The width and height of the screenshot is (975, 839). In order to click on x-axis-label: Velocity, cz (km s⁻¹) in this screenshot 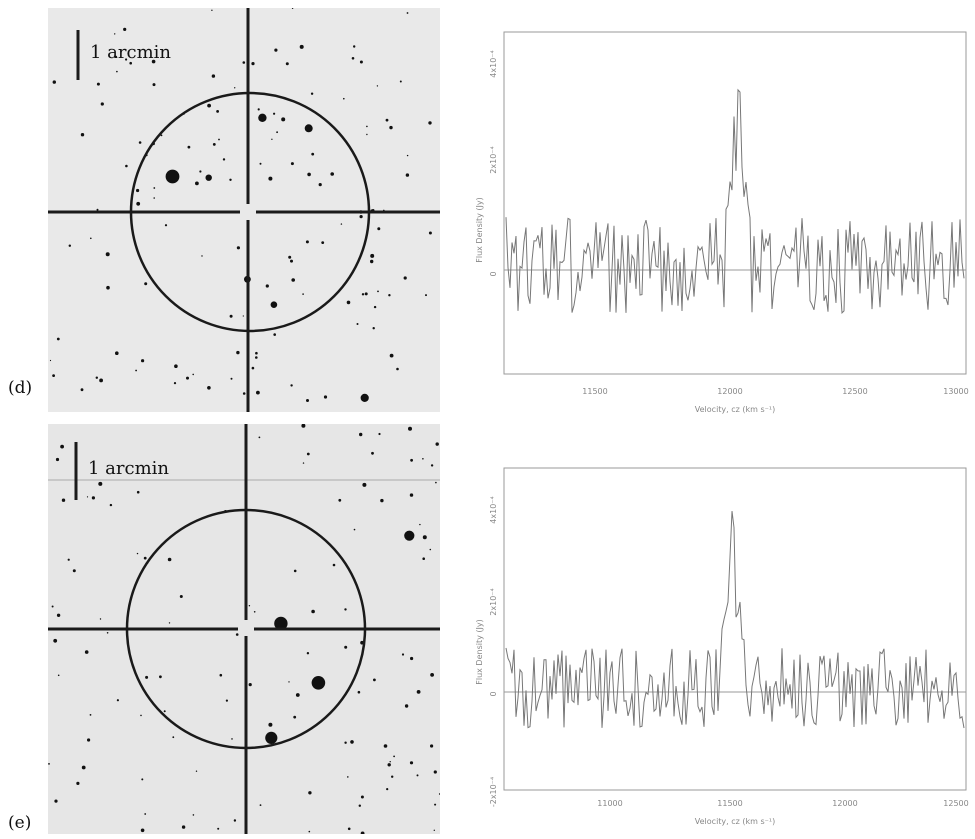, I will do `click(735, 821)`.